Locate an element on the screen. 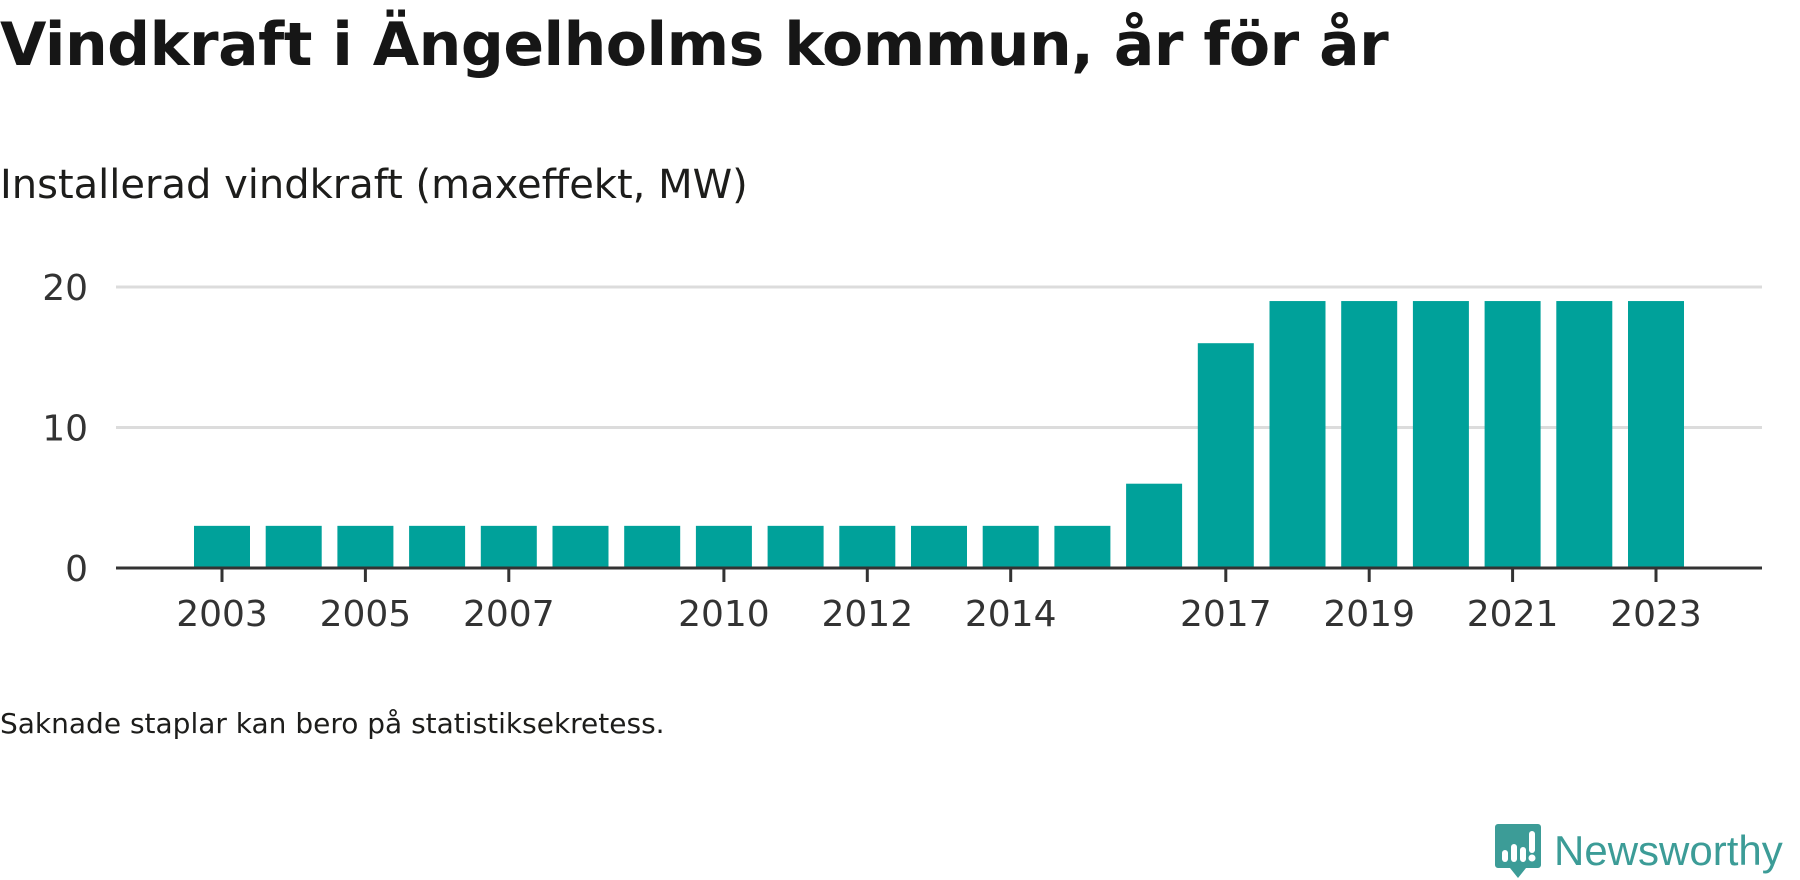  y-tick-label-10: 10 is located at coordinates (65, 429).